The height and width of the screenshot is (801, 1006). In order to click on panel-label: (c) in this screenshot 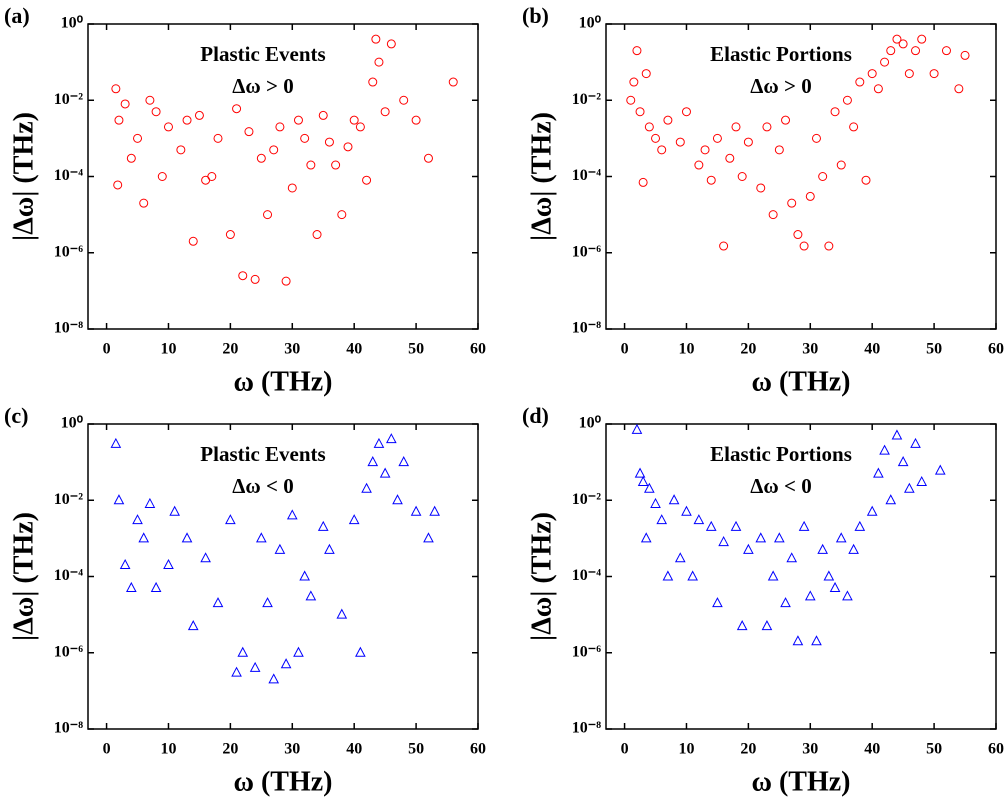, I will do `click(16, 415)`.